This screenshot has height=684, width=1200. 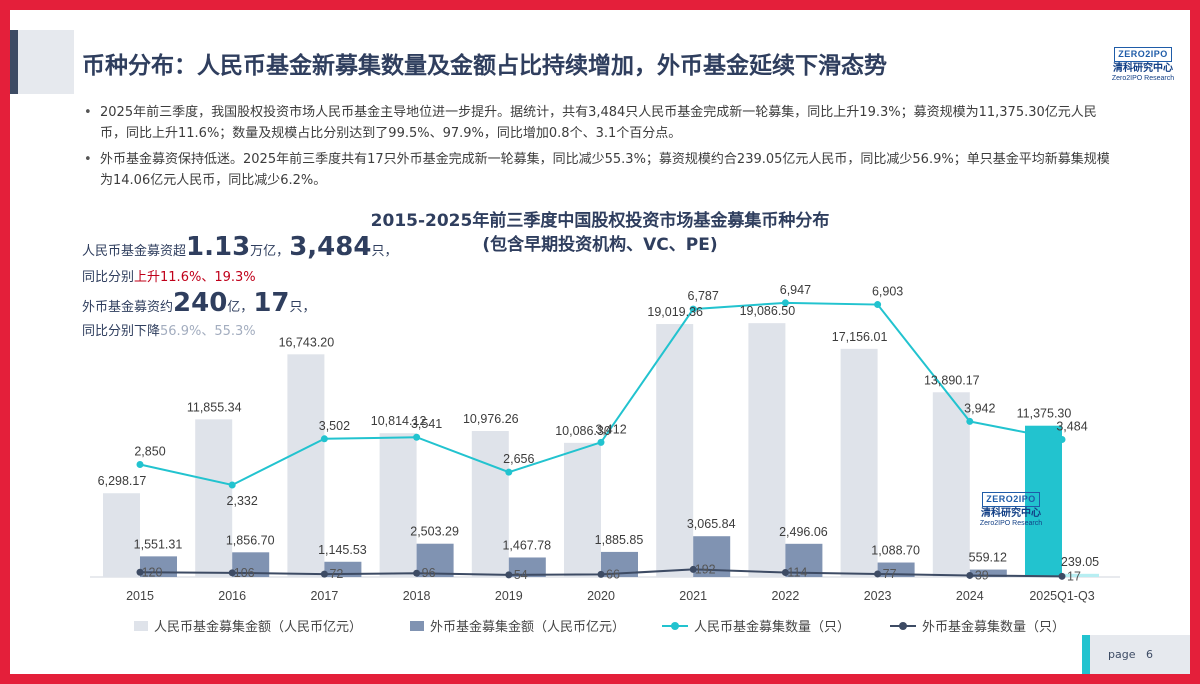 I want to click on callout-rmb-change: 上升11.6%、19.3%, so click(x=195, y=277).